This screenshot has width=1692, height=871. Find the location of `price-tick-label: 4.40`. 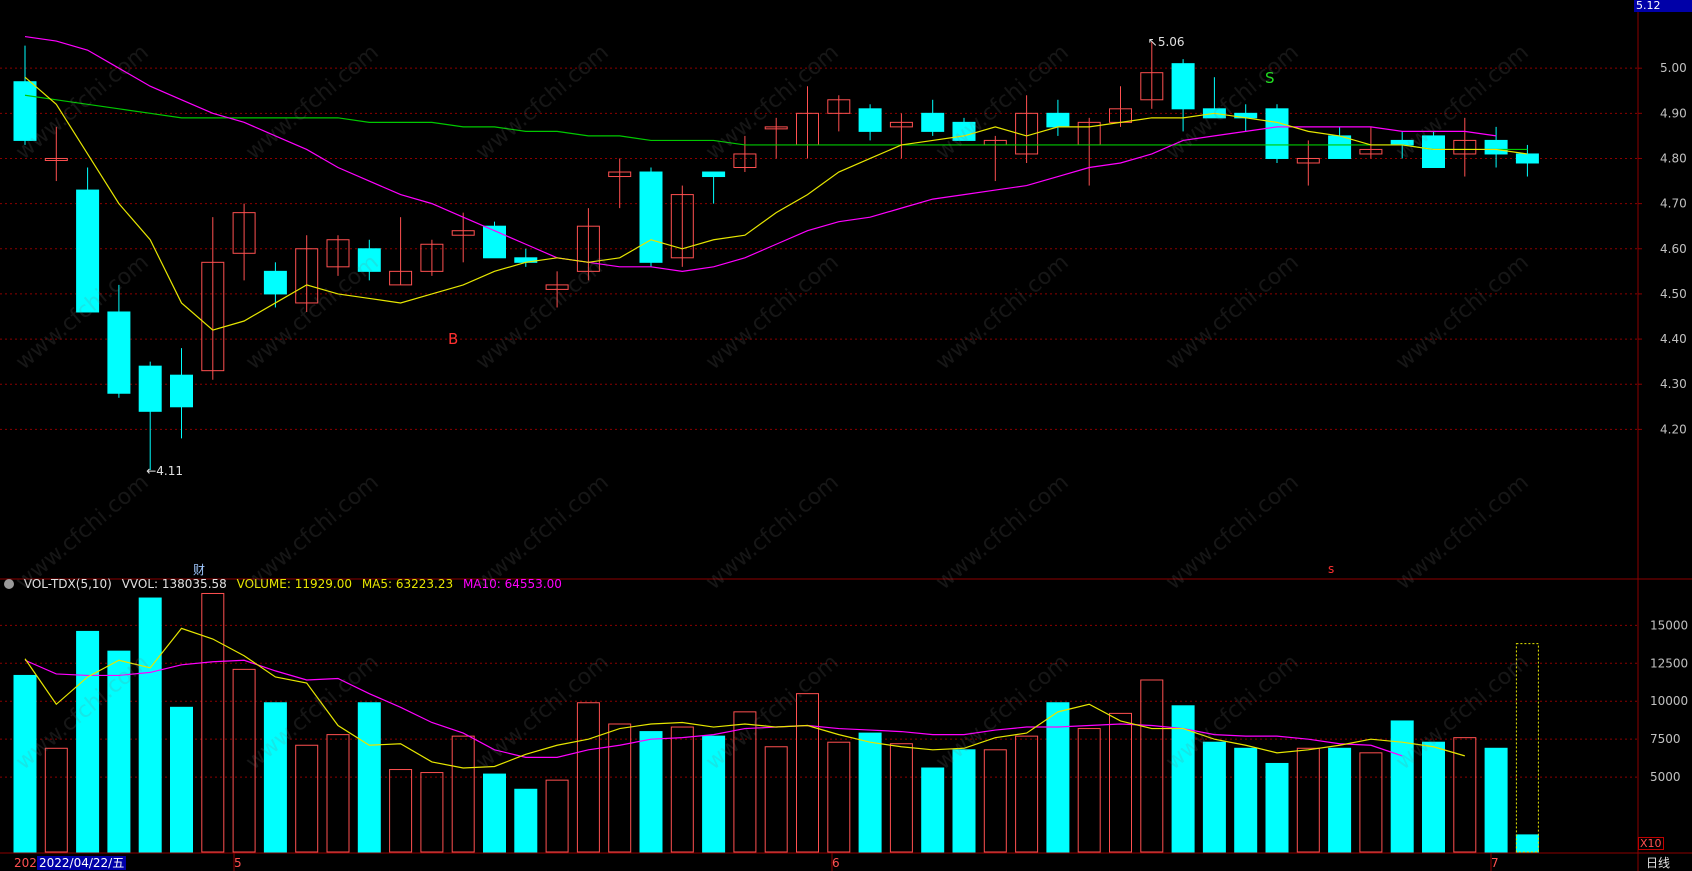

price-tick-label: 4.40 is located at coordinates (1673, 339).